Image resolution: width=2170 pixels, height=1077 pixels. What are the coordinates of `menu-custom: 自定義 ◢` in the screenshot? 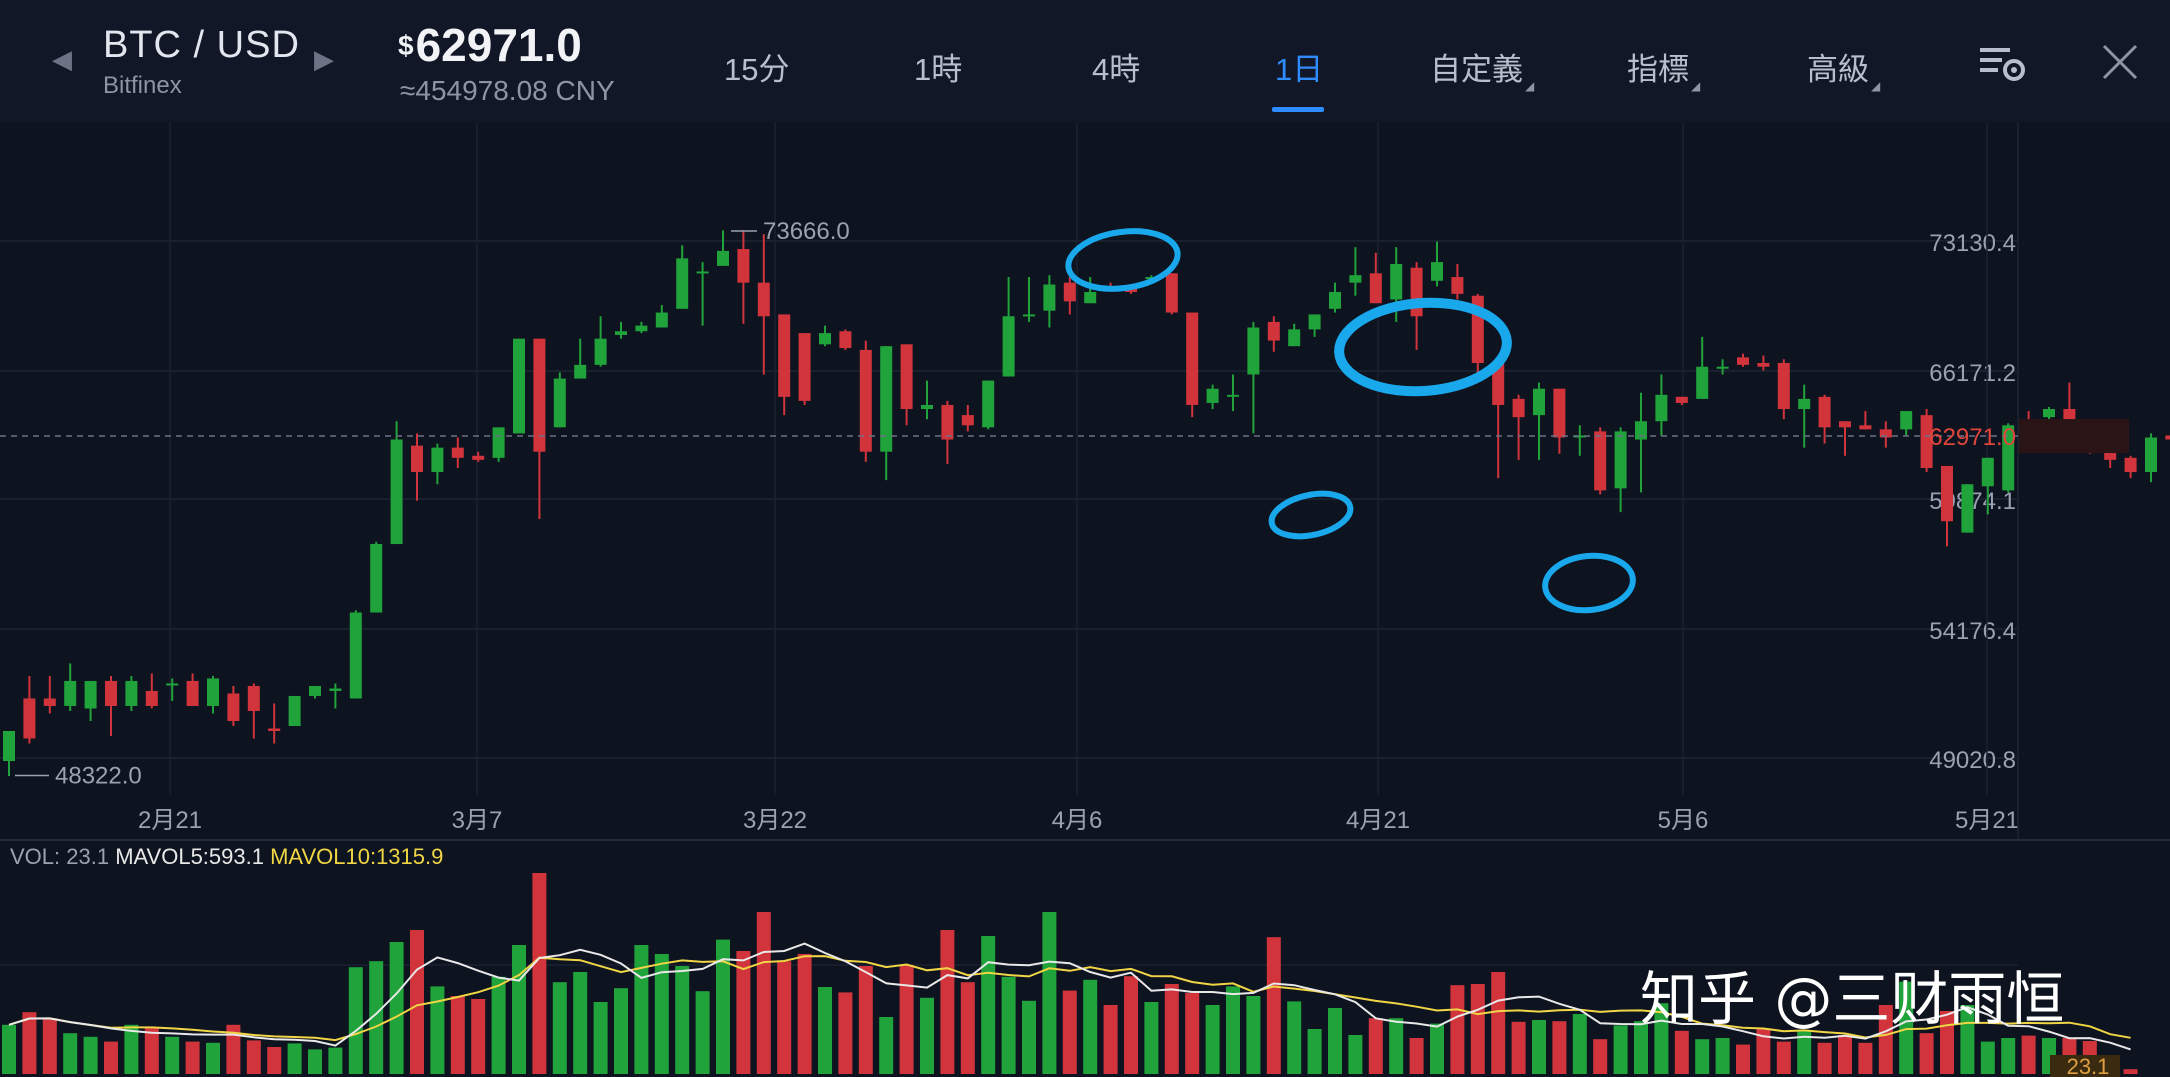 It's located at (1482, 68).